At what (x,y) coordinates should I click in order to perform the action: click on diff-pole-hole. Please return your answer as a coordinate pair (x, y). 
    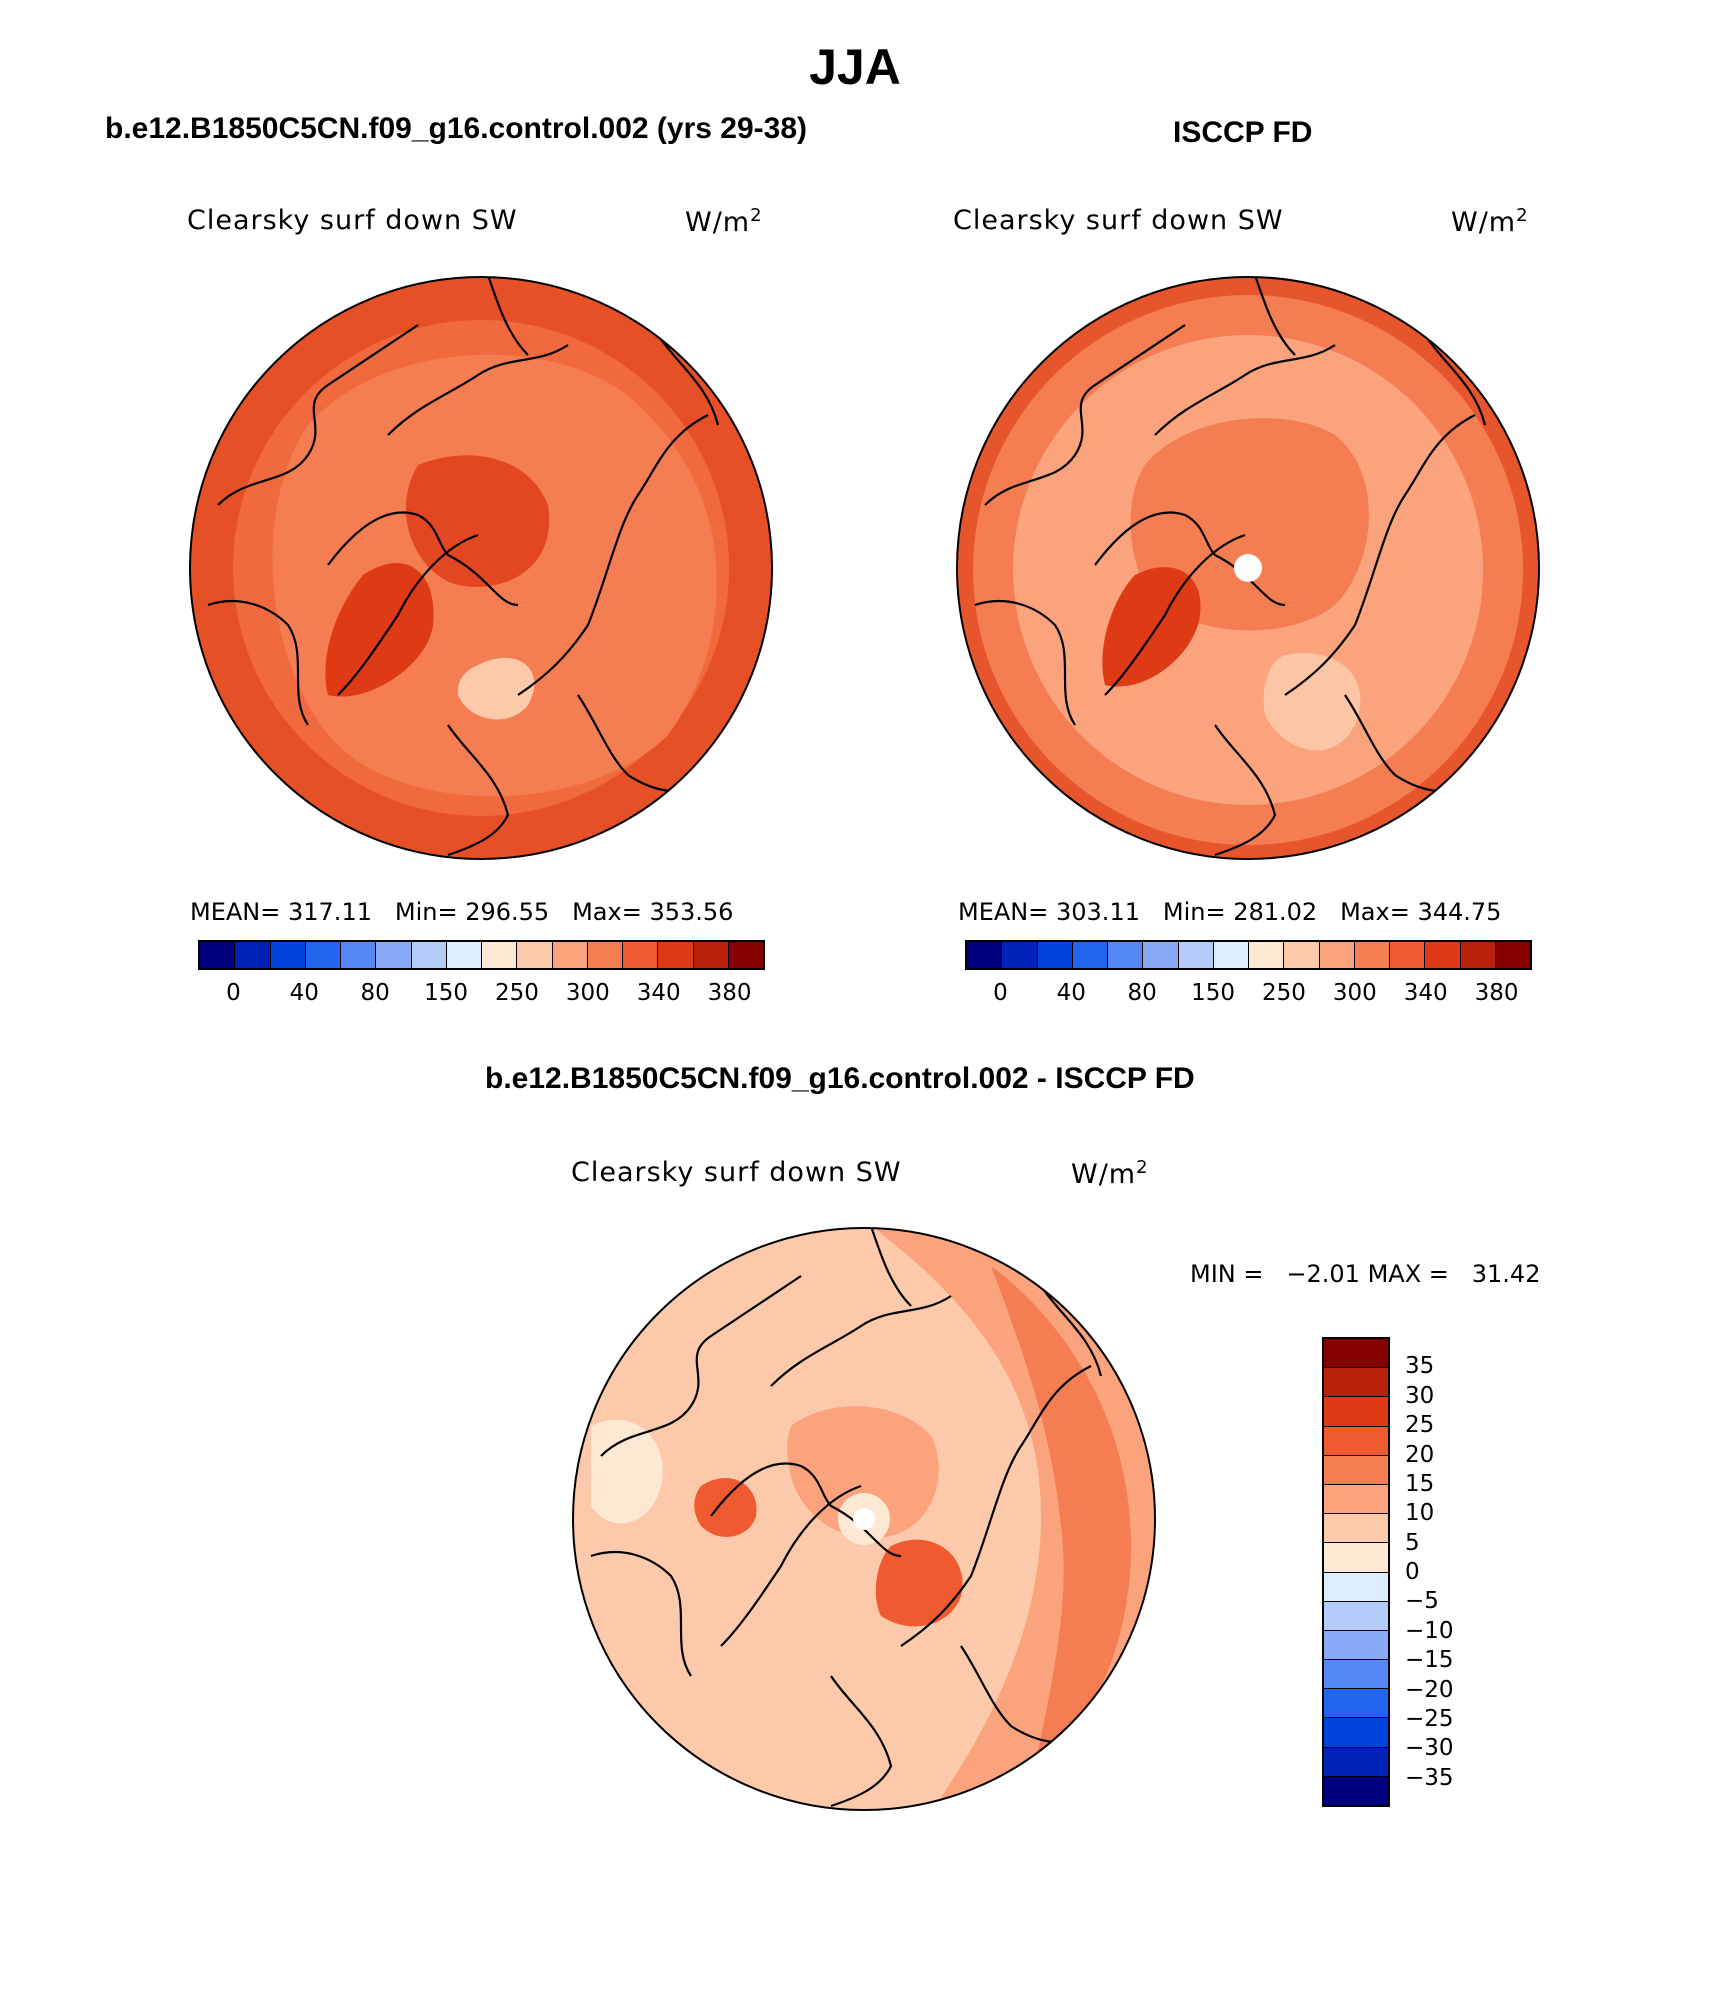
    Looking at the image, I should click on (864, 1519).